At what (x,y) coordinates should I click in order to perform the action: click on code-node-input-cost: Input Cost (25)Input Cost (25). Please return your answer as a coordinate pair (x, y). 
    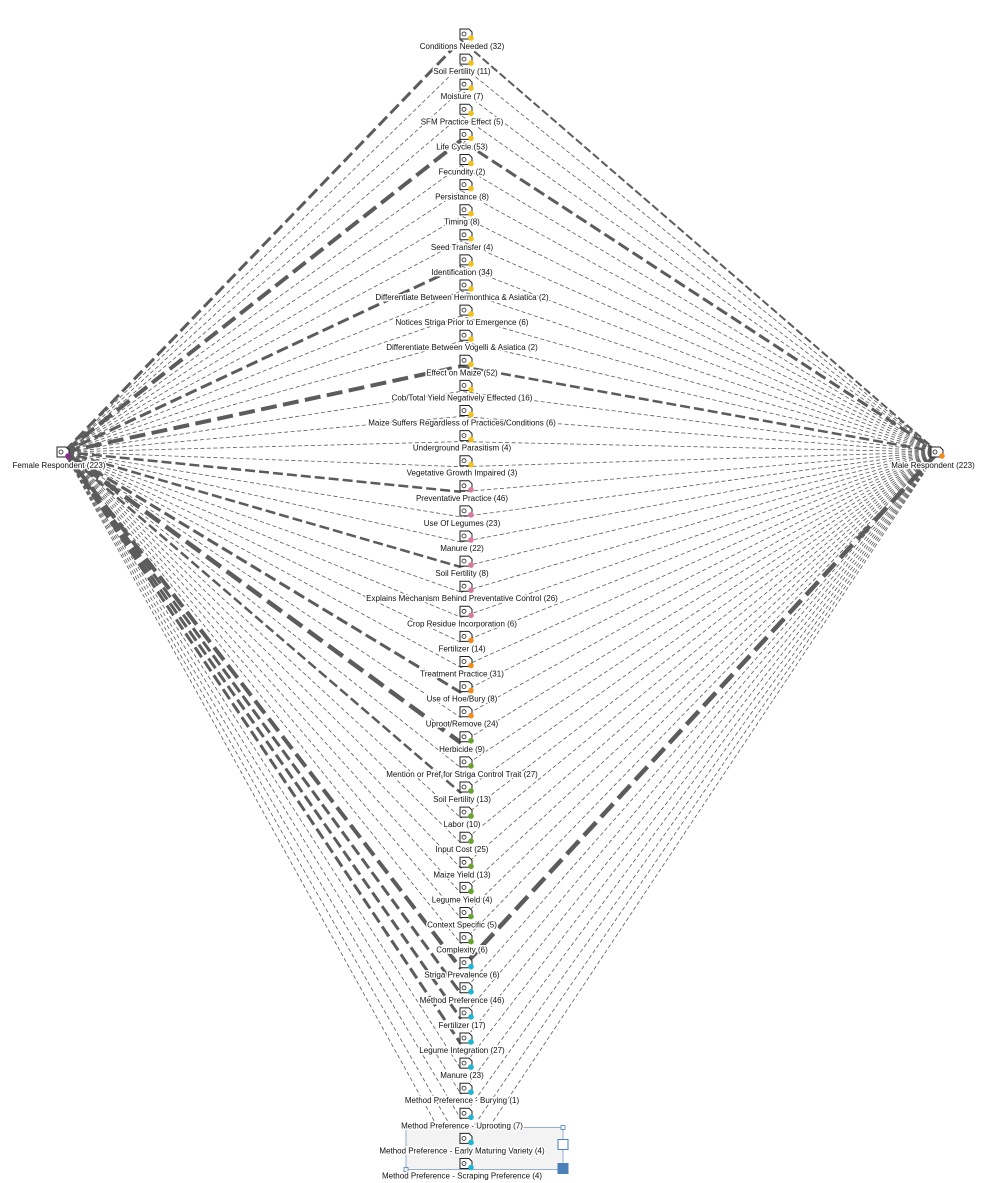
    Looking at the image, I should click on (462, 843).